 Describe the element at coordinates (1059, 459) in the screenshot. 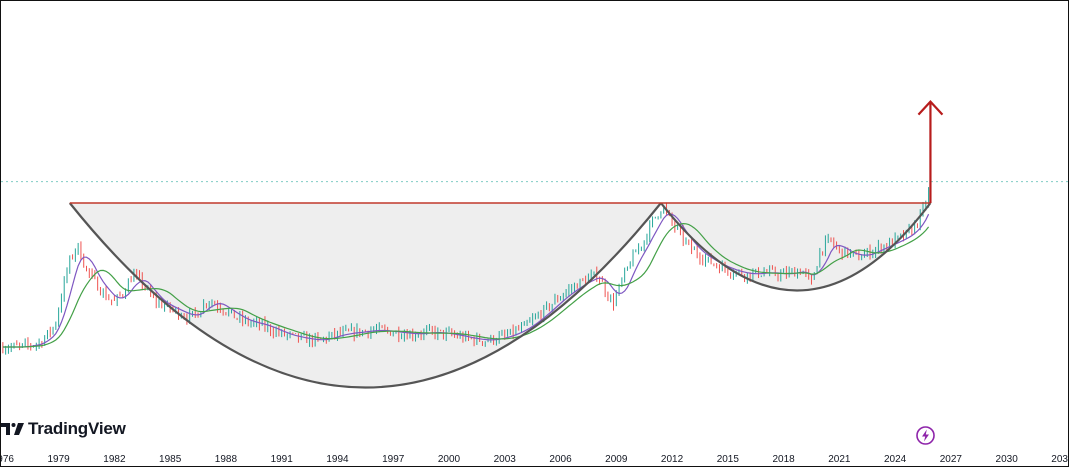

I see `x-axis-tick-label: 2033` at that location.